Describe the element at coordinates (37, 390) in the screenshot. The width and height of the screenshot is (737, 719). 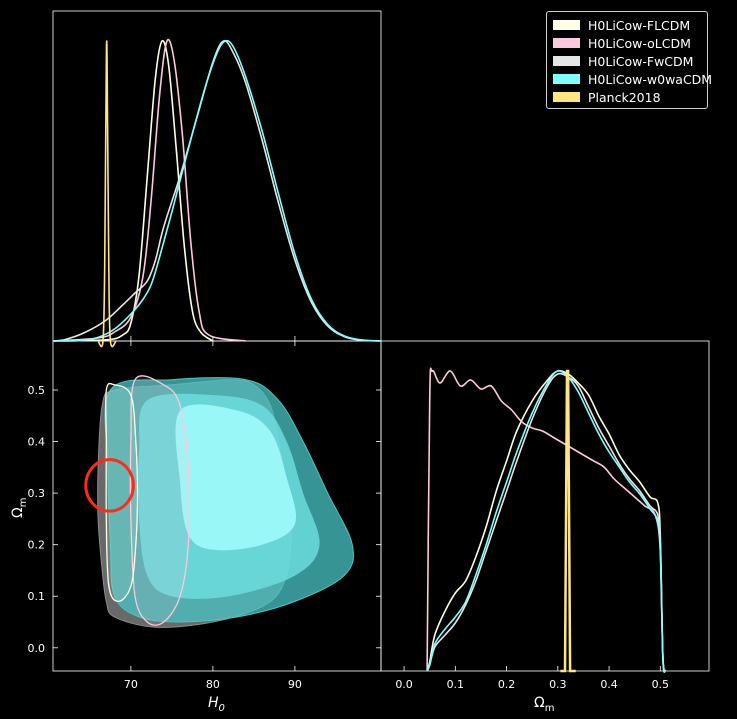
I see `om-y-tick-label: 0.5` at that location.